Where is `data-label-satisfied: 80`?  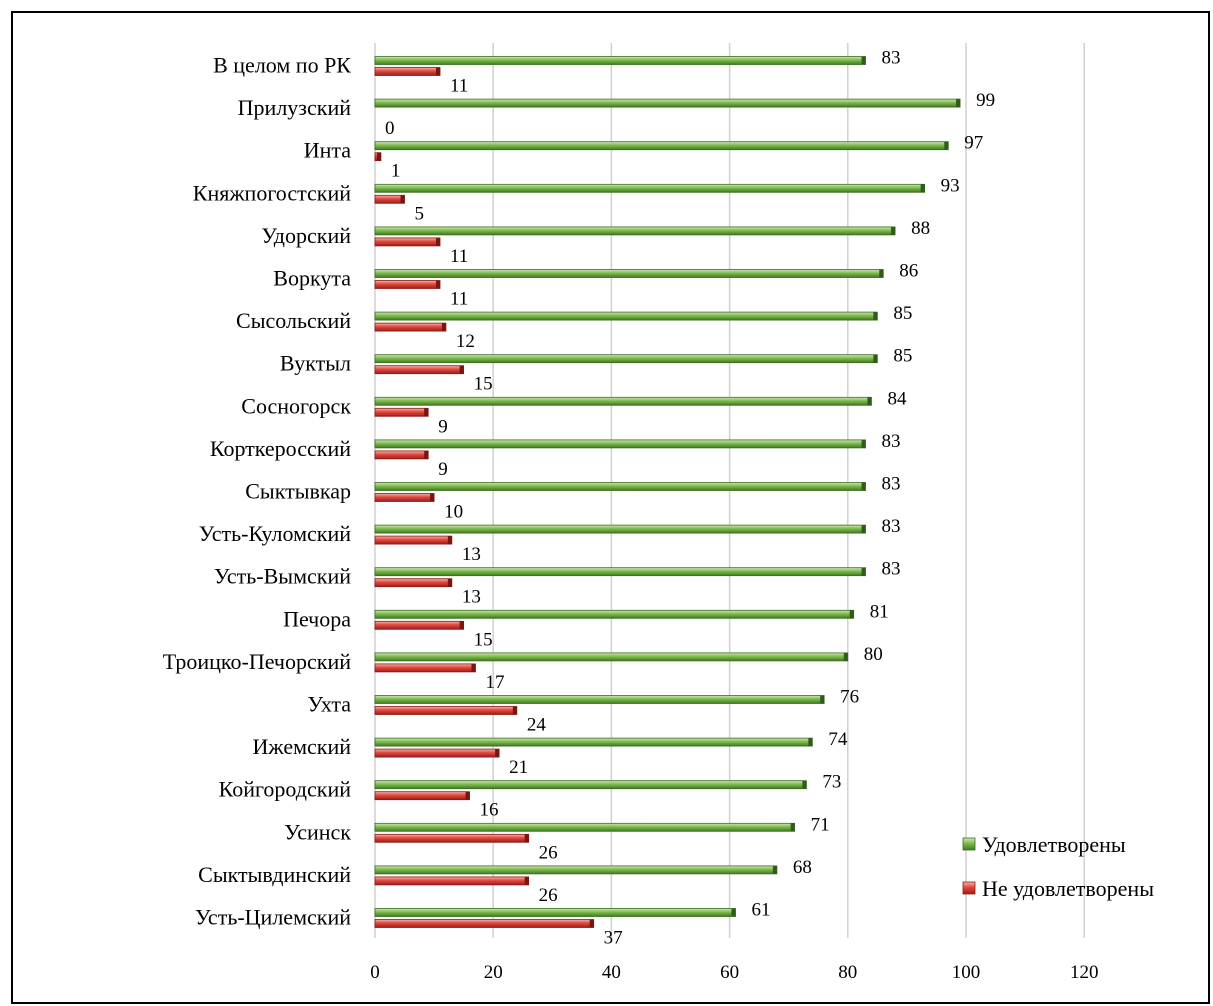 data-label-satisfied: 80 is located at coordinates (873, 654).